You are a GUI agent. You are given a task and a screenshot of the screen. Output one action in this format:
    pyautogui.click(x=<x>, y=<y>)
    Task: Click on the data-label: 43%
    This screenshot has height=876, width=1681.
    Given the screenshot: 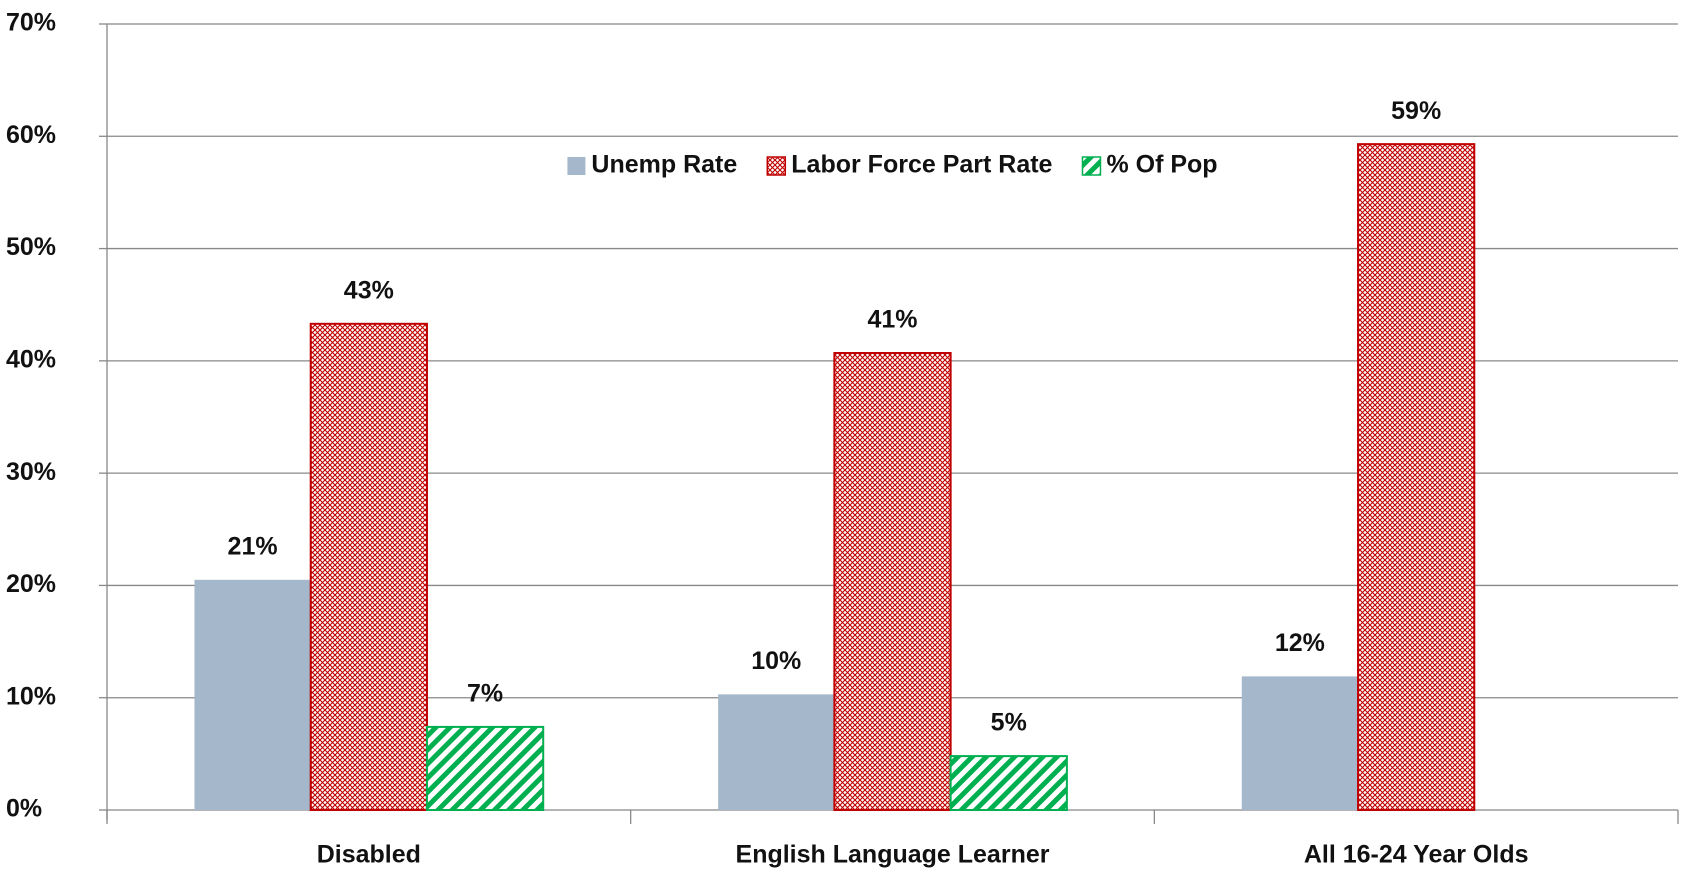 What is the action you would take?
    pyautogui.click(x=369, y=290)
    